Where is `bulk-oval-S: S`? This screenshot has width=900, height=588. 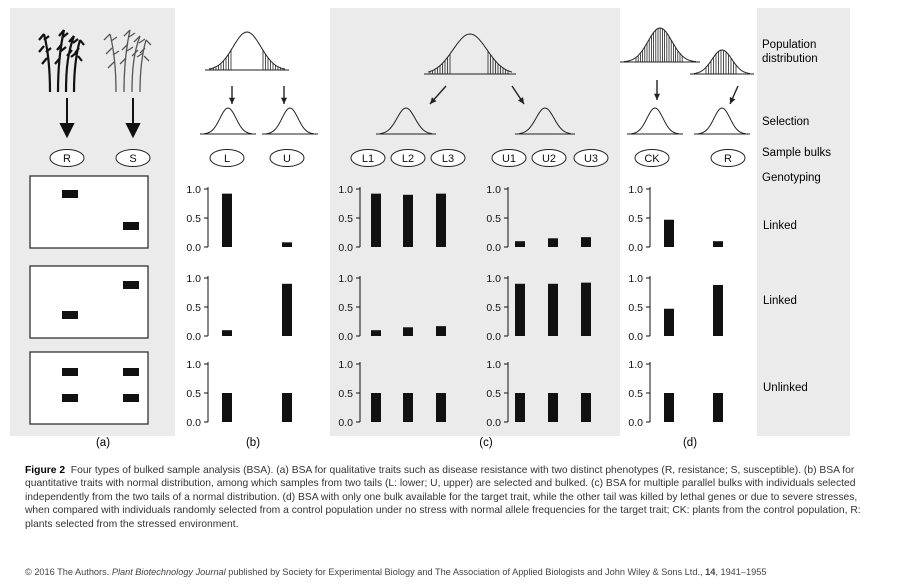 bulk-oval-S: S is located at coordinates (133, 158).